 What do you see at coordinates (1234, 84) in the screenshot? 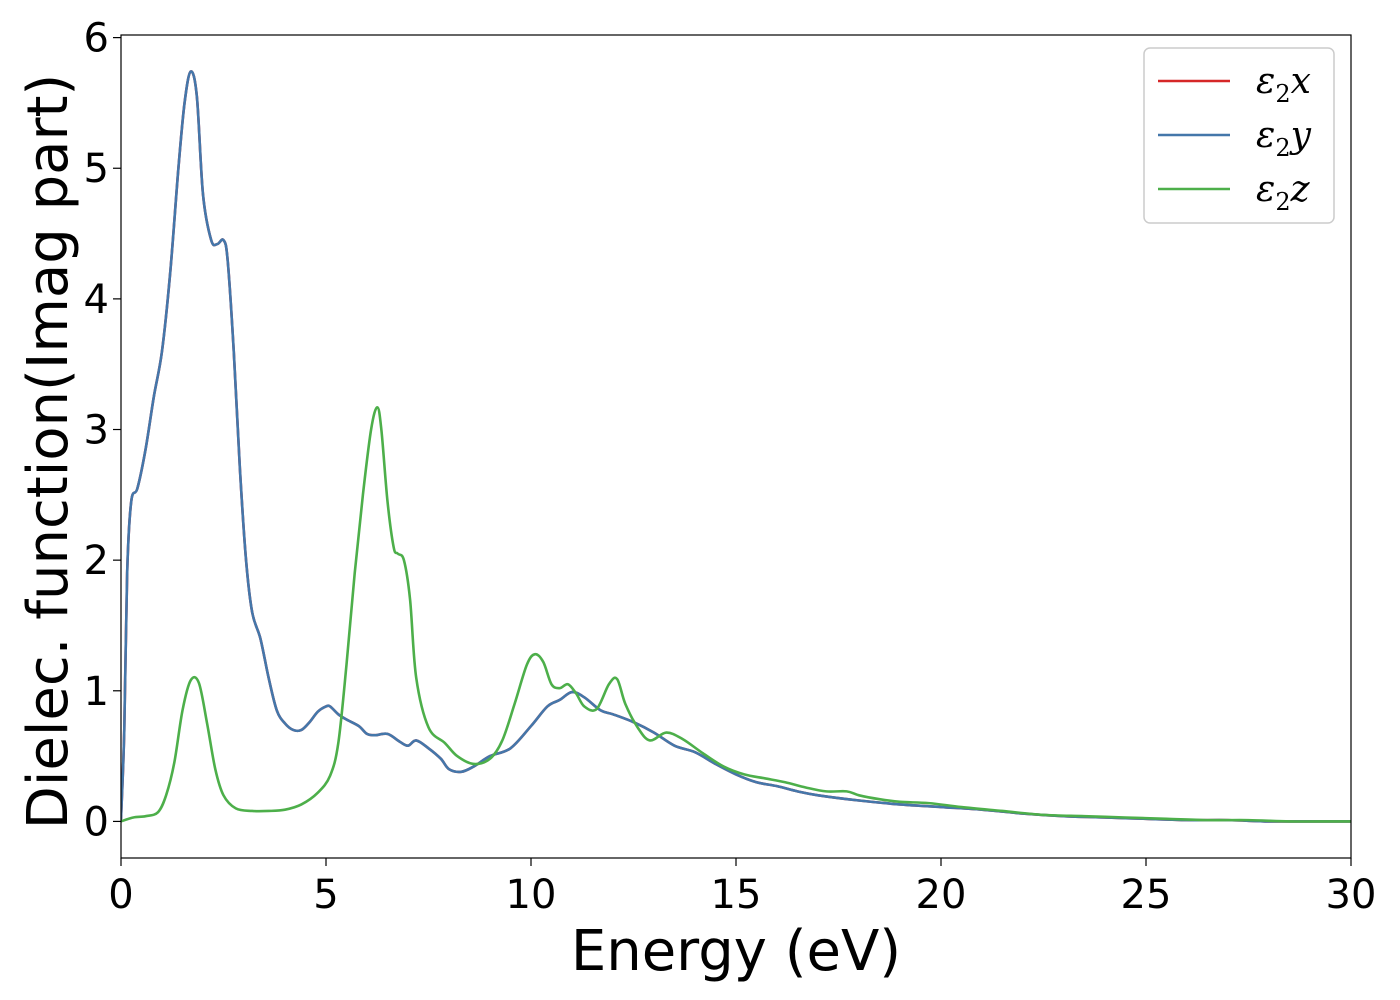
I see `legend-entry-x: ε2x` at bounding box center [1234, 84].